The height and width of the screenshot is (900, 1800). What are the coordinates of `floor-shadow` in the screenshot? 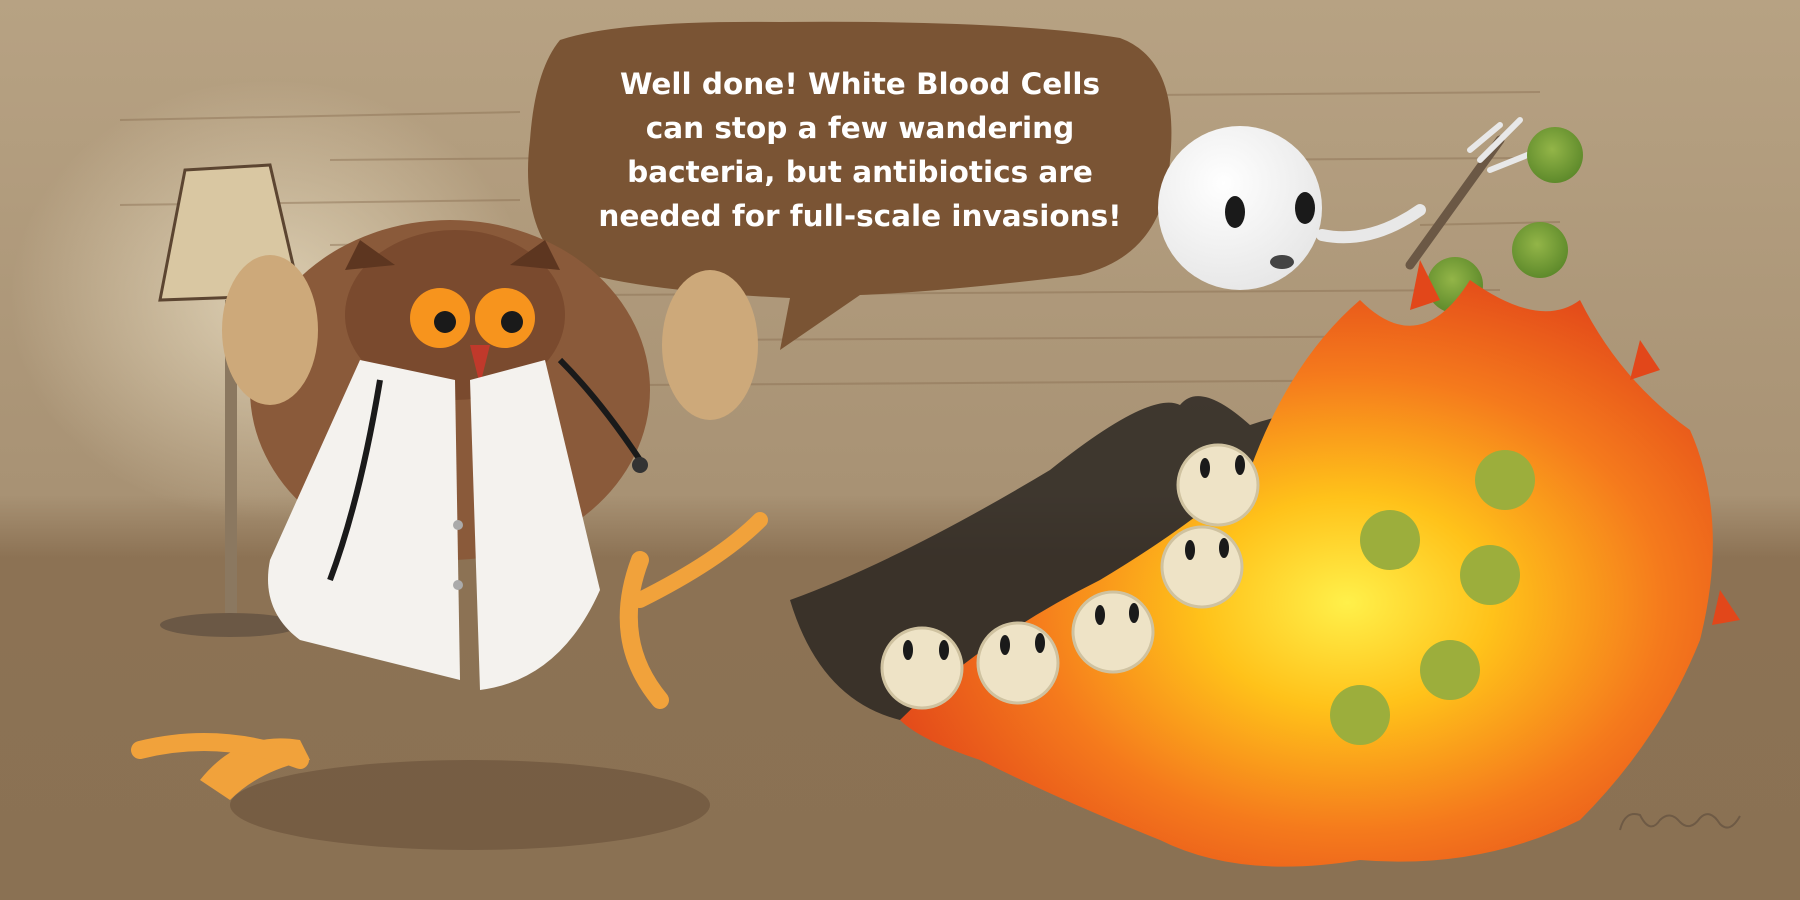 It's located at (470, 805).